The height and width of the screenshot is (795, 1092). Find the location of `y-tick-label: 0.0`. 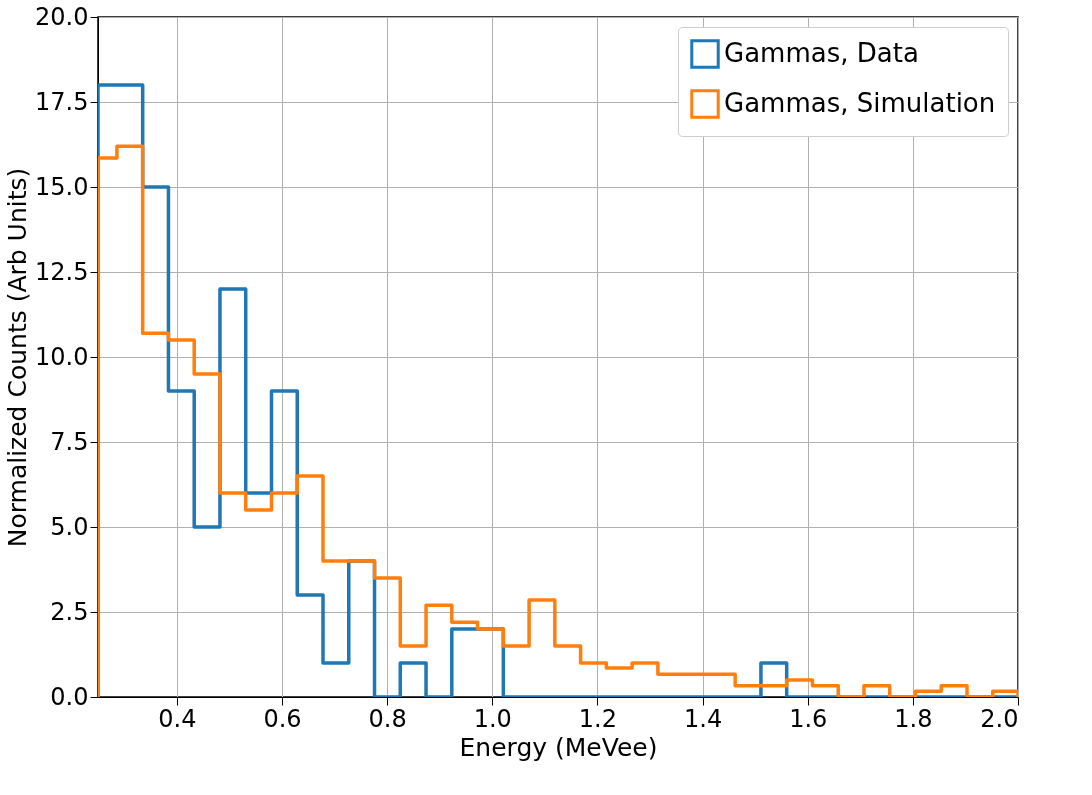

y-tick-label: 0.0 is located at coordinates (69, 696).